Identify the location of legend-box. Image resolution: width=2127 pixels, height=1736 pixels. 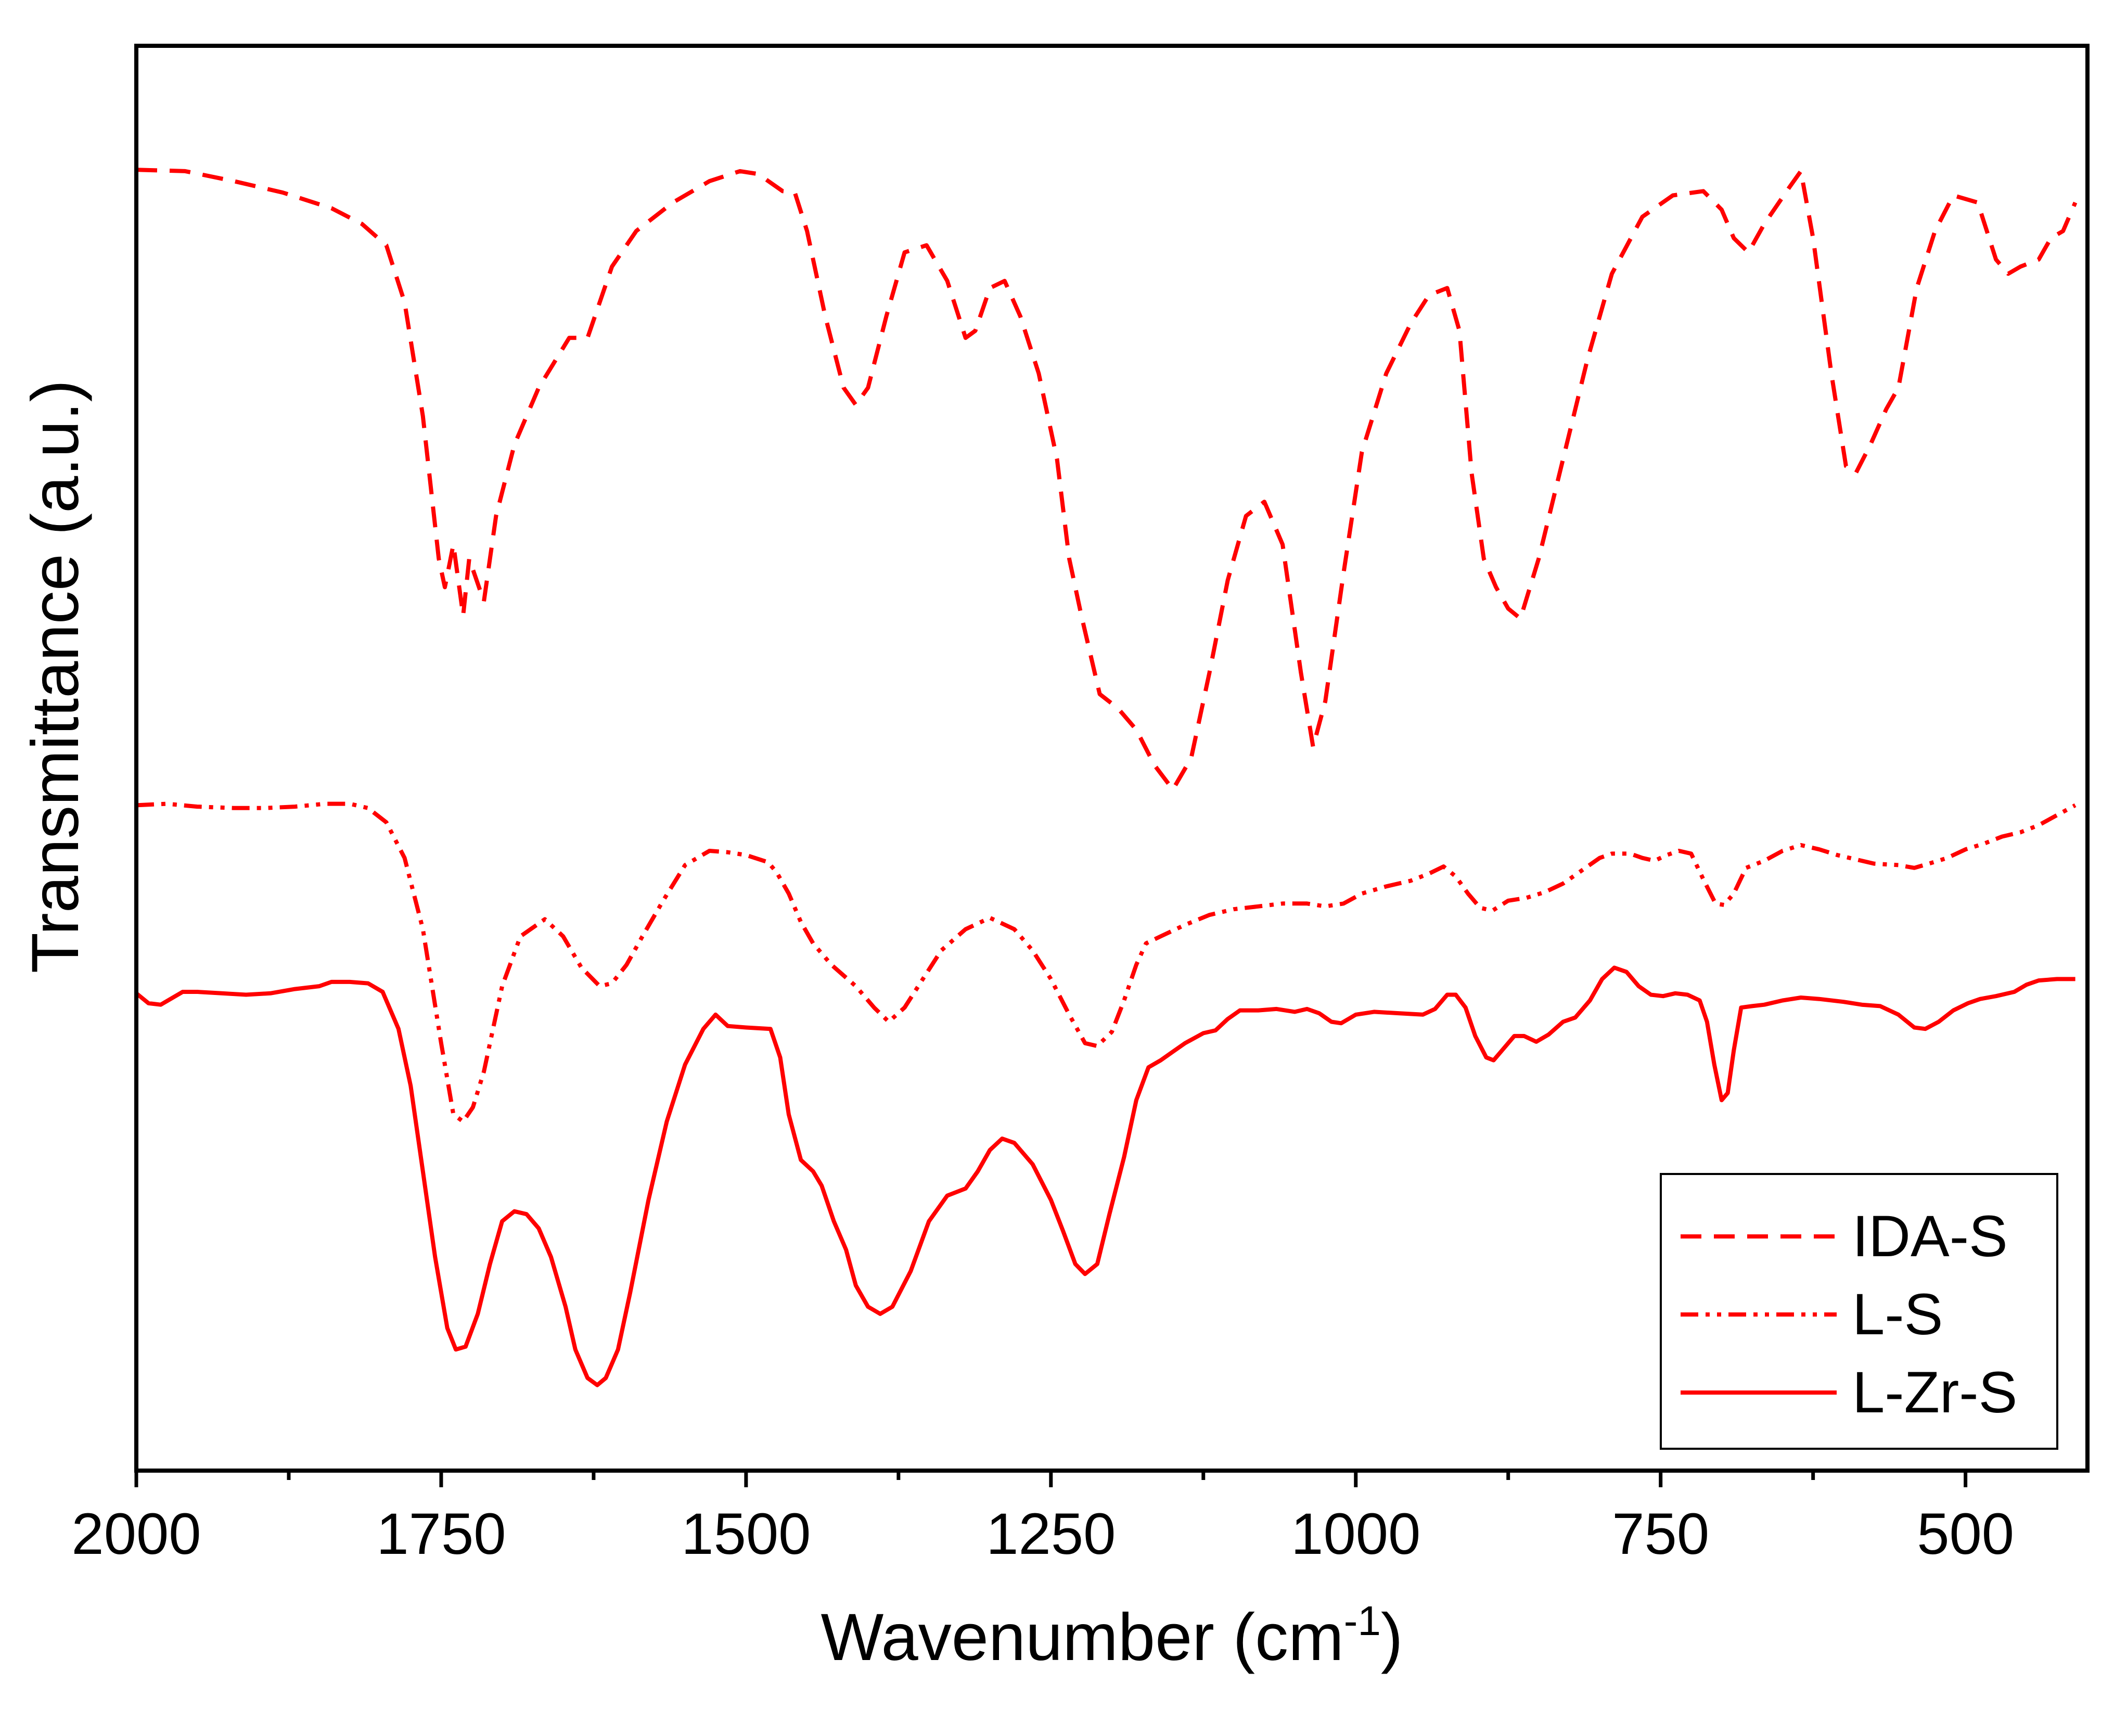
(1859, 1311).